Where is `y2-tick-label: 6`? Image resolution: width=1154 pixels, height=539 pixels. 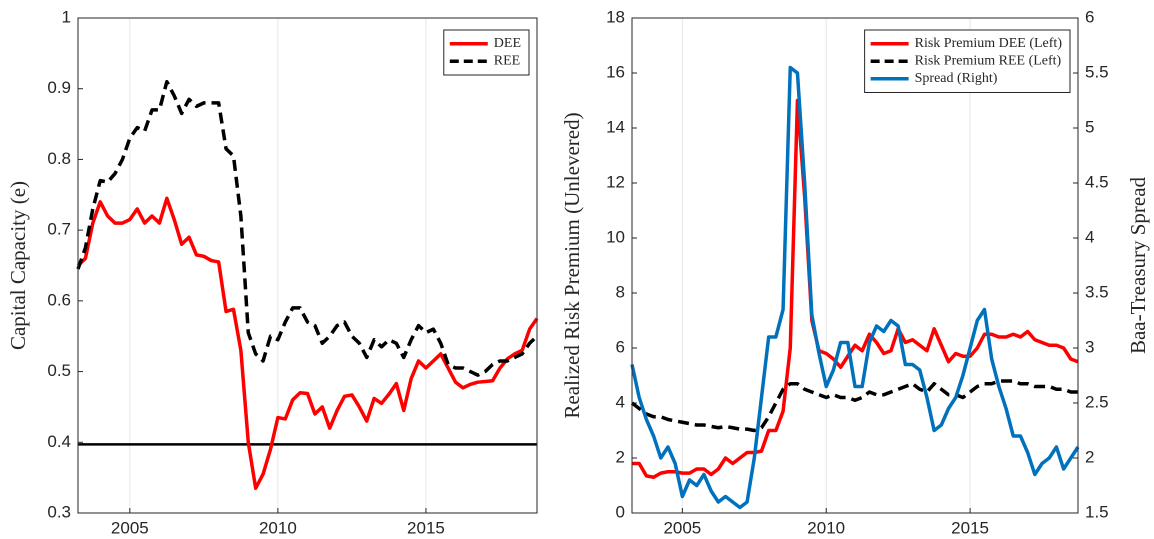
y2-tick-label: 6 is located at coordinates (1089, 16).